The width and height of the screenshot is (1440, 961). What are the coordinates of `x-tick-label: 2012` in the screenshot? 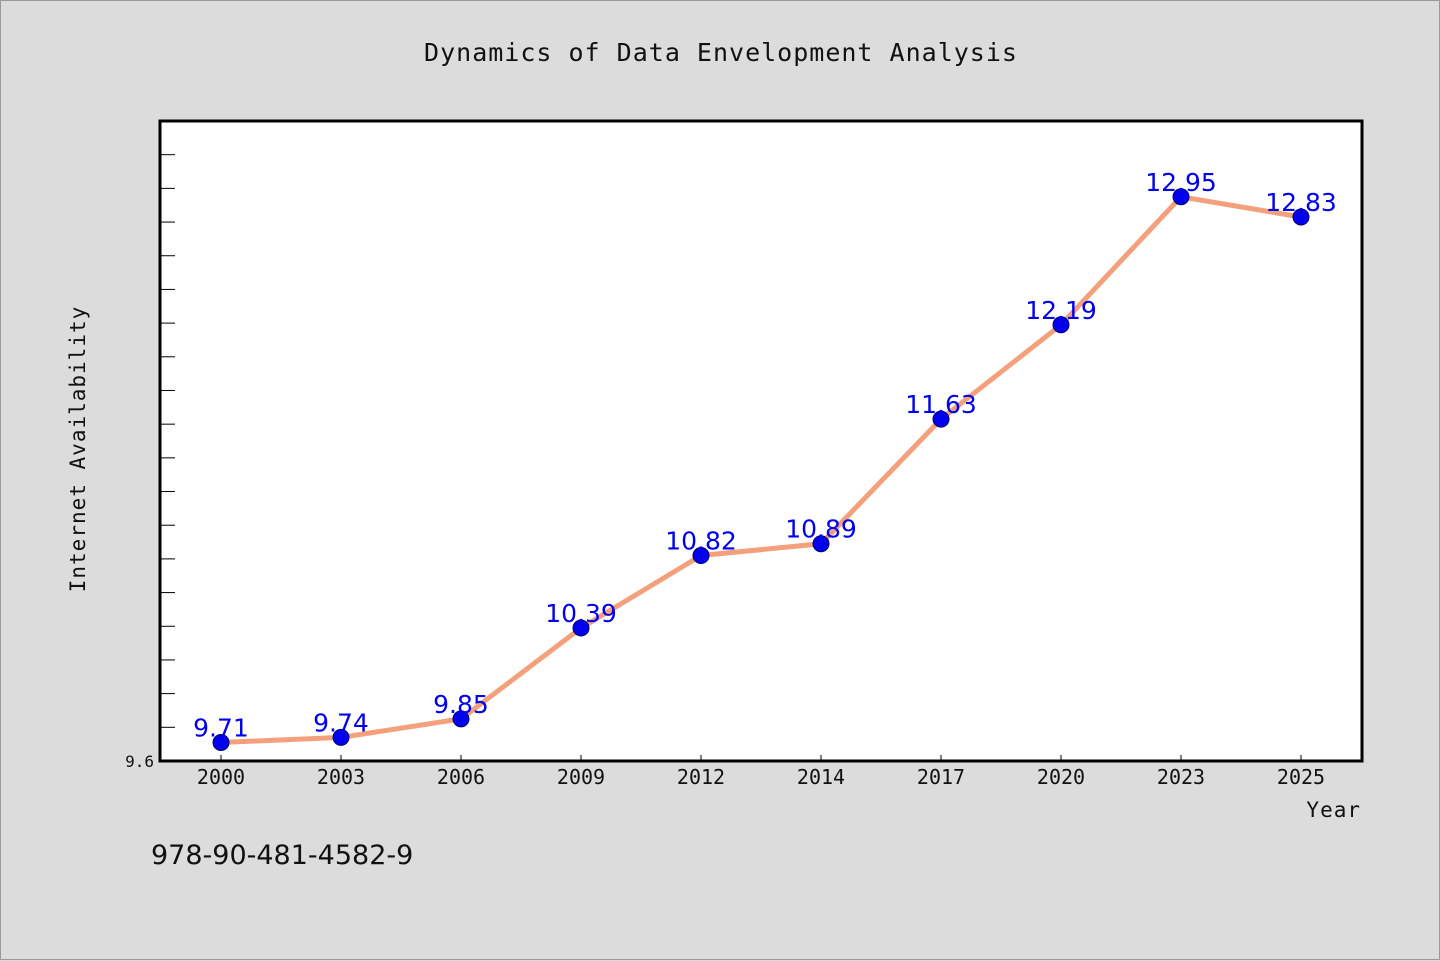 It's located at (701, 777).